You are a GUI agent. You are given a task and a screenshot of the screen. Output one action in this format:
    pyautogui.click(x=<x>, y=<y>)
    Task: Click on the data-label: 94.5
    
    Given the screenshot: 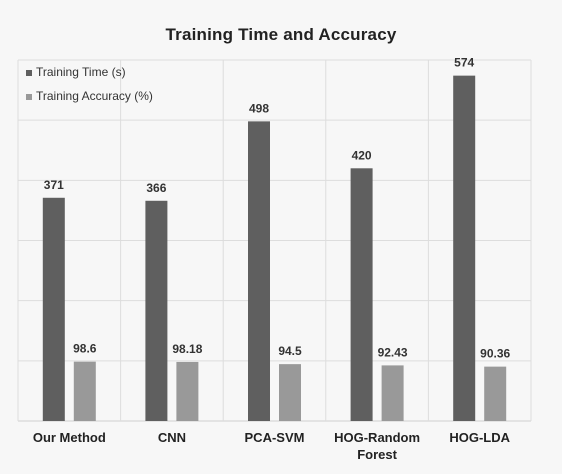 What is the action you would take?
    pyautogui.click(x=290, y=351)
    